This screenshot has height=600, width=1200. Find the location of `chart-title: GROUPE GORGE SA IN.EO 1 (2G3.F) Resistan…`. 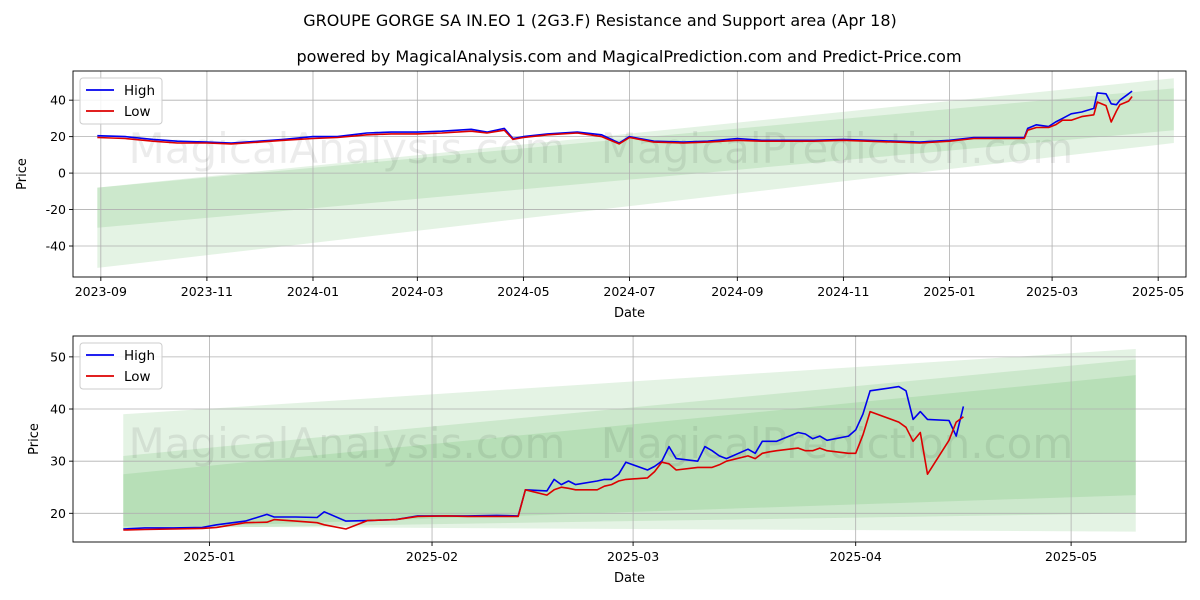

chart-title: GROUPE GORGE SA IN.EO 1 (2G3.F) Resistan… is located at coordinates (600, 20).